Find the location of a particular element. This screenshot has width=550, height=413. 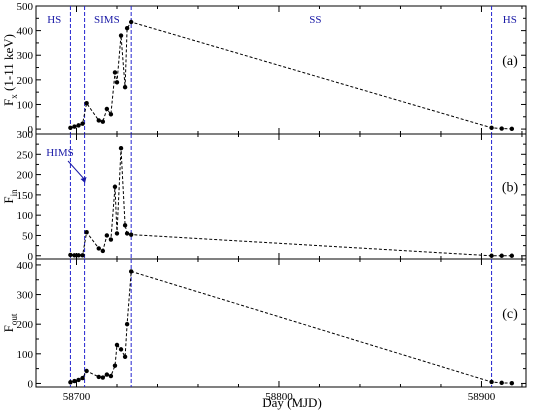

y-tick-label: 250 is located at coordinates (25, 155).